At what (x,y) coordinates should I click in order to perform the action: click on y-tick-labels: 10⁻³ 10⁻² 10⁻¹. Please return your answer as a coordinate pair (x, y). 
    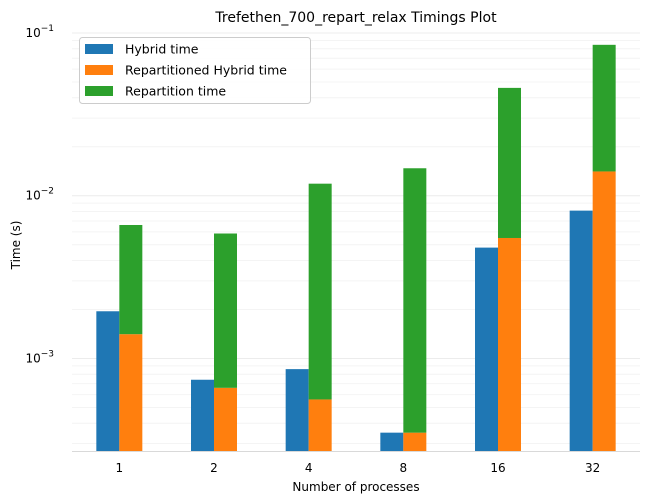
    Looking at the image, I should click on (39, 194).